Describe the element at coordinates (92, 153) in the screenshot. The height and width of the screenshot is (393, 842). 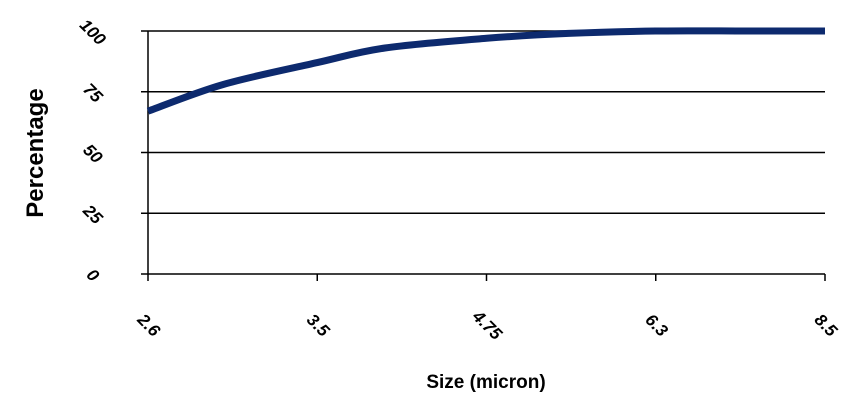
I see `y-tick-label: 50` at that location.